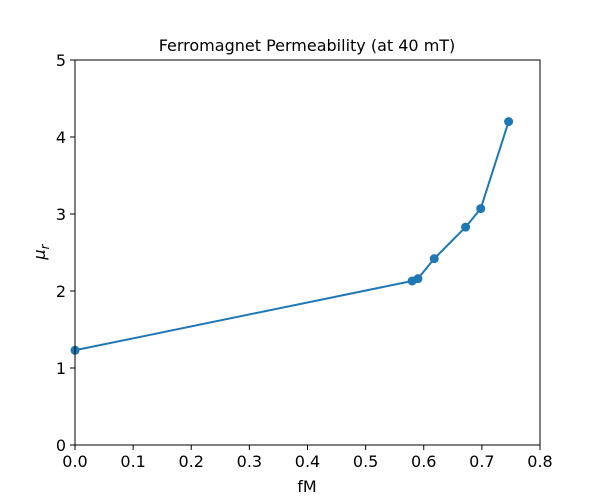  Describe the element at coordinates (61, 214) in the screenshot. I see `y-tick-label: 3` at that location.